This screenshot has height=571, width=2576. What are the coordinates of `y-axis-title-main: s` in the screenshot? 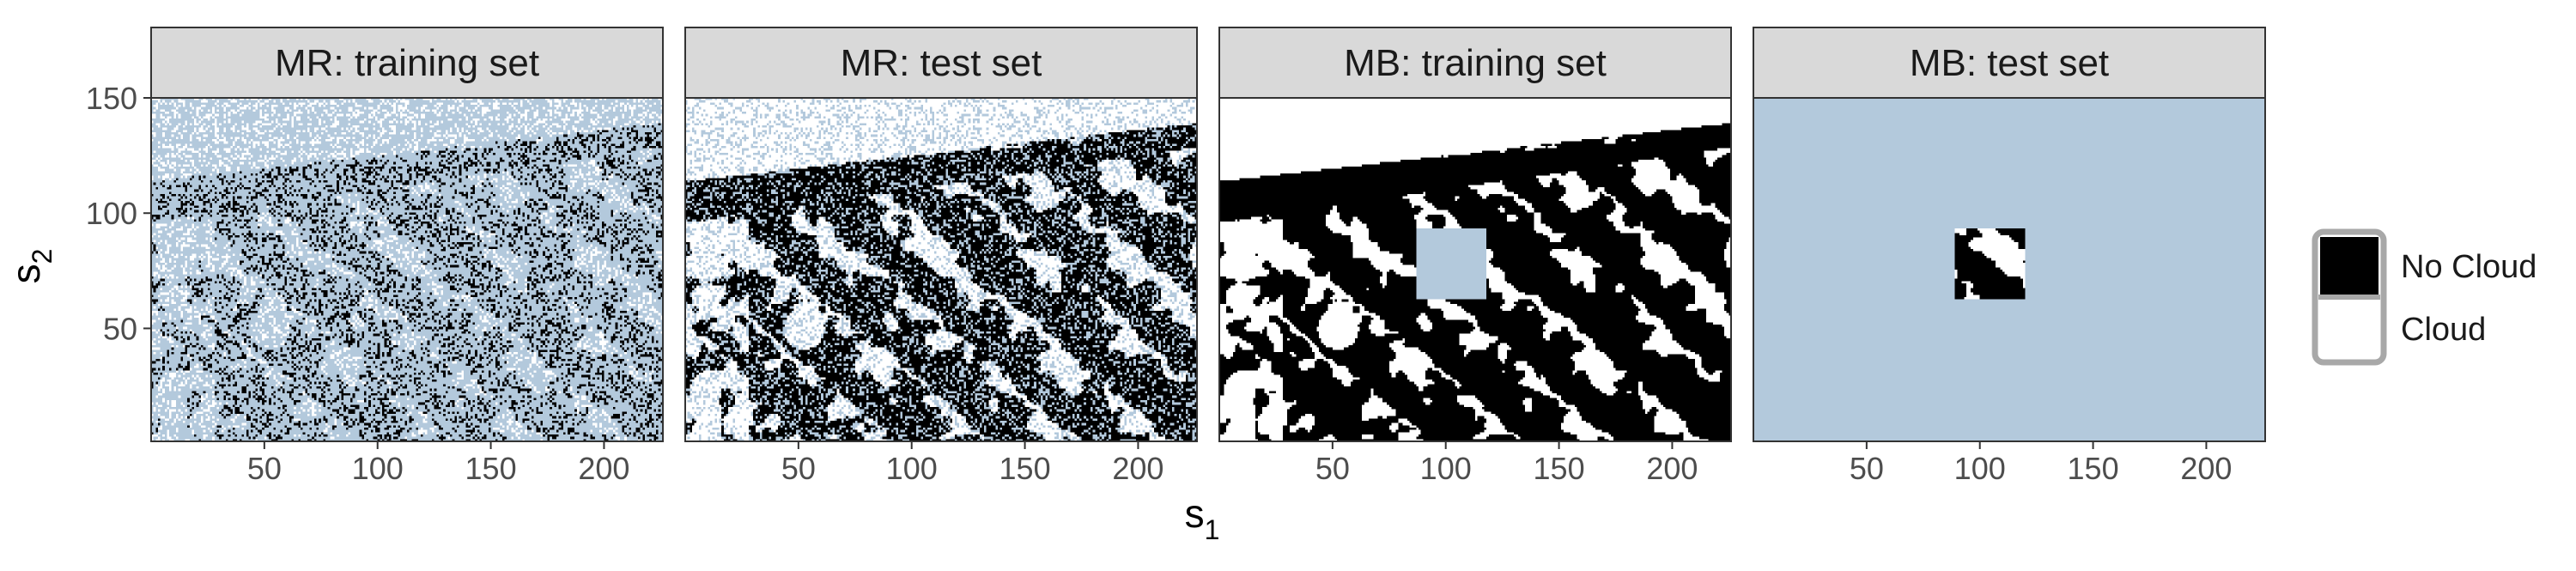 It's located at (25, 273).